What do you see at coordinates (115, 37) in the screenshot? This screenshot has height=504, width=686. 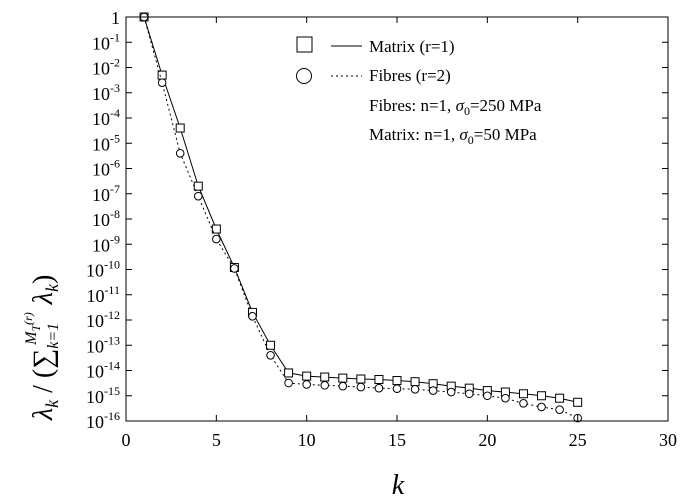 I see `y-tick-label-exponent: -1` at bounding box center [115, 37].